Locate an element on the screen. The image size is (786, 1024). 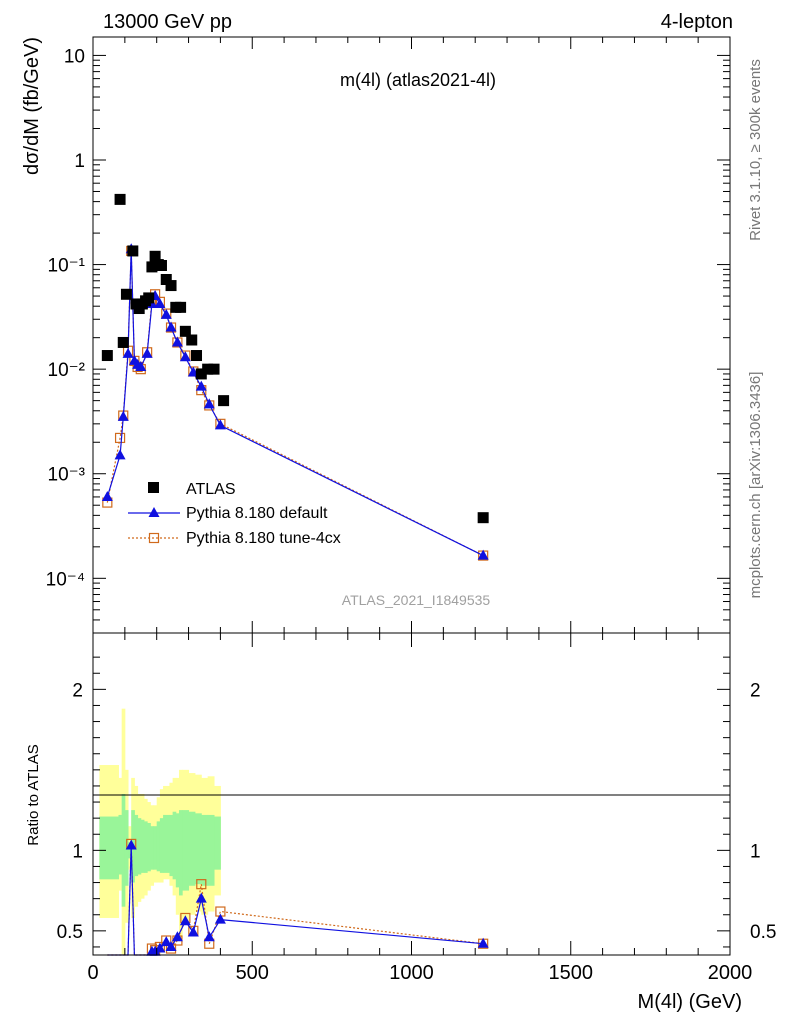
main-y-tick-label: 1 is located at coordinates (79, 161).